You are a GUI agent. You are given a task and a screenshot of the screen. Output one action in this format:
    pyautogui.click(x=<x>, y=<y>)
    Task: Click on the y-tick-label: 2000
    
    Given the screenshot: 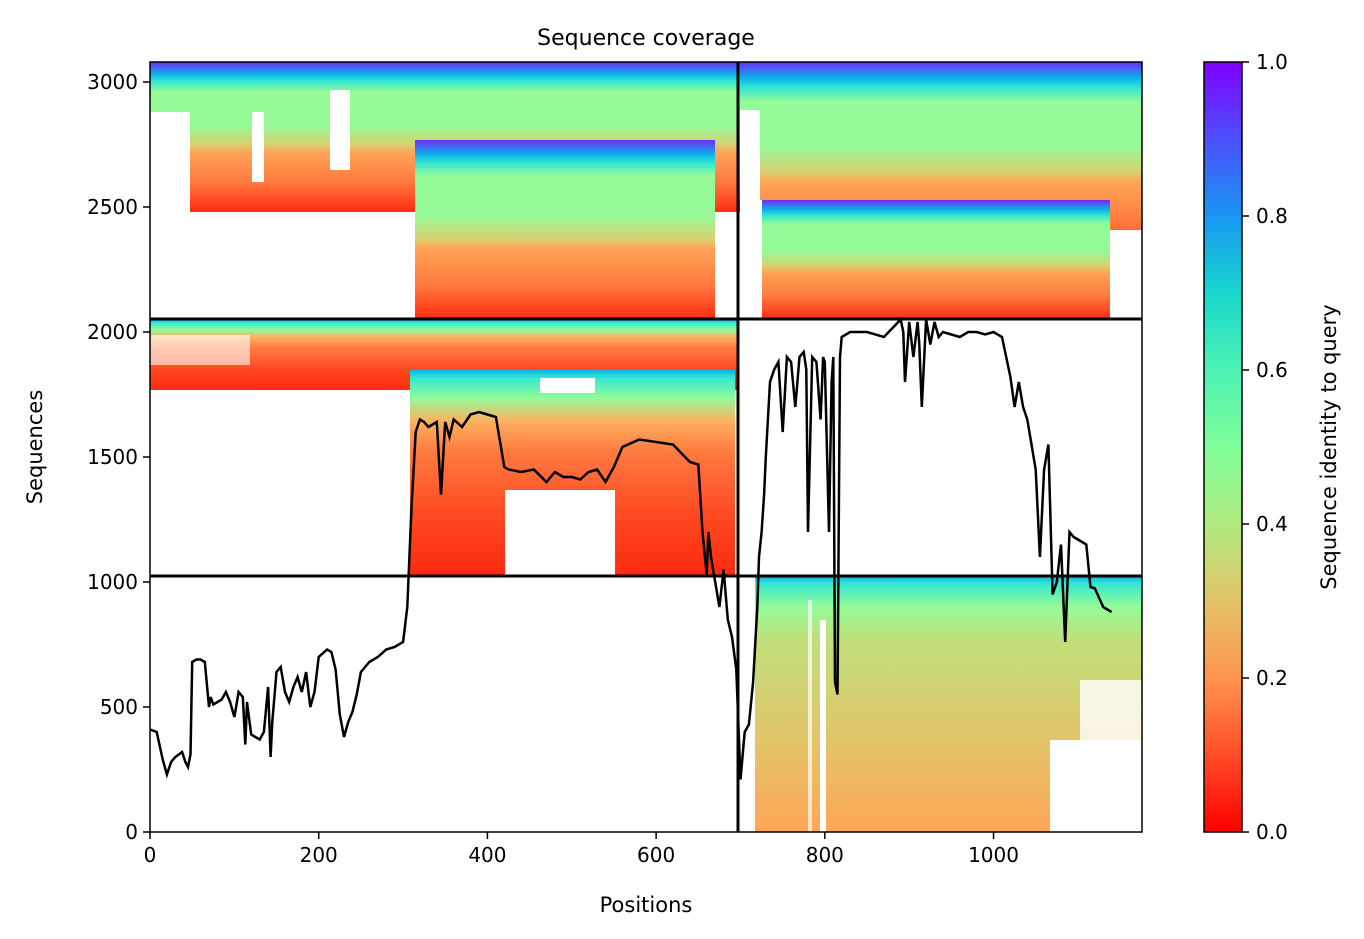 What is the action you would take?
    pyautogui.click(x=112, y=332)
    